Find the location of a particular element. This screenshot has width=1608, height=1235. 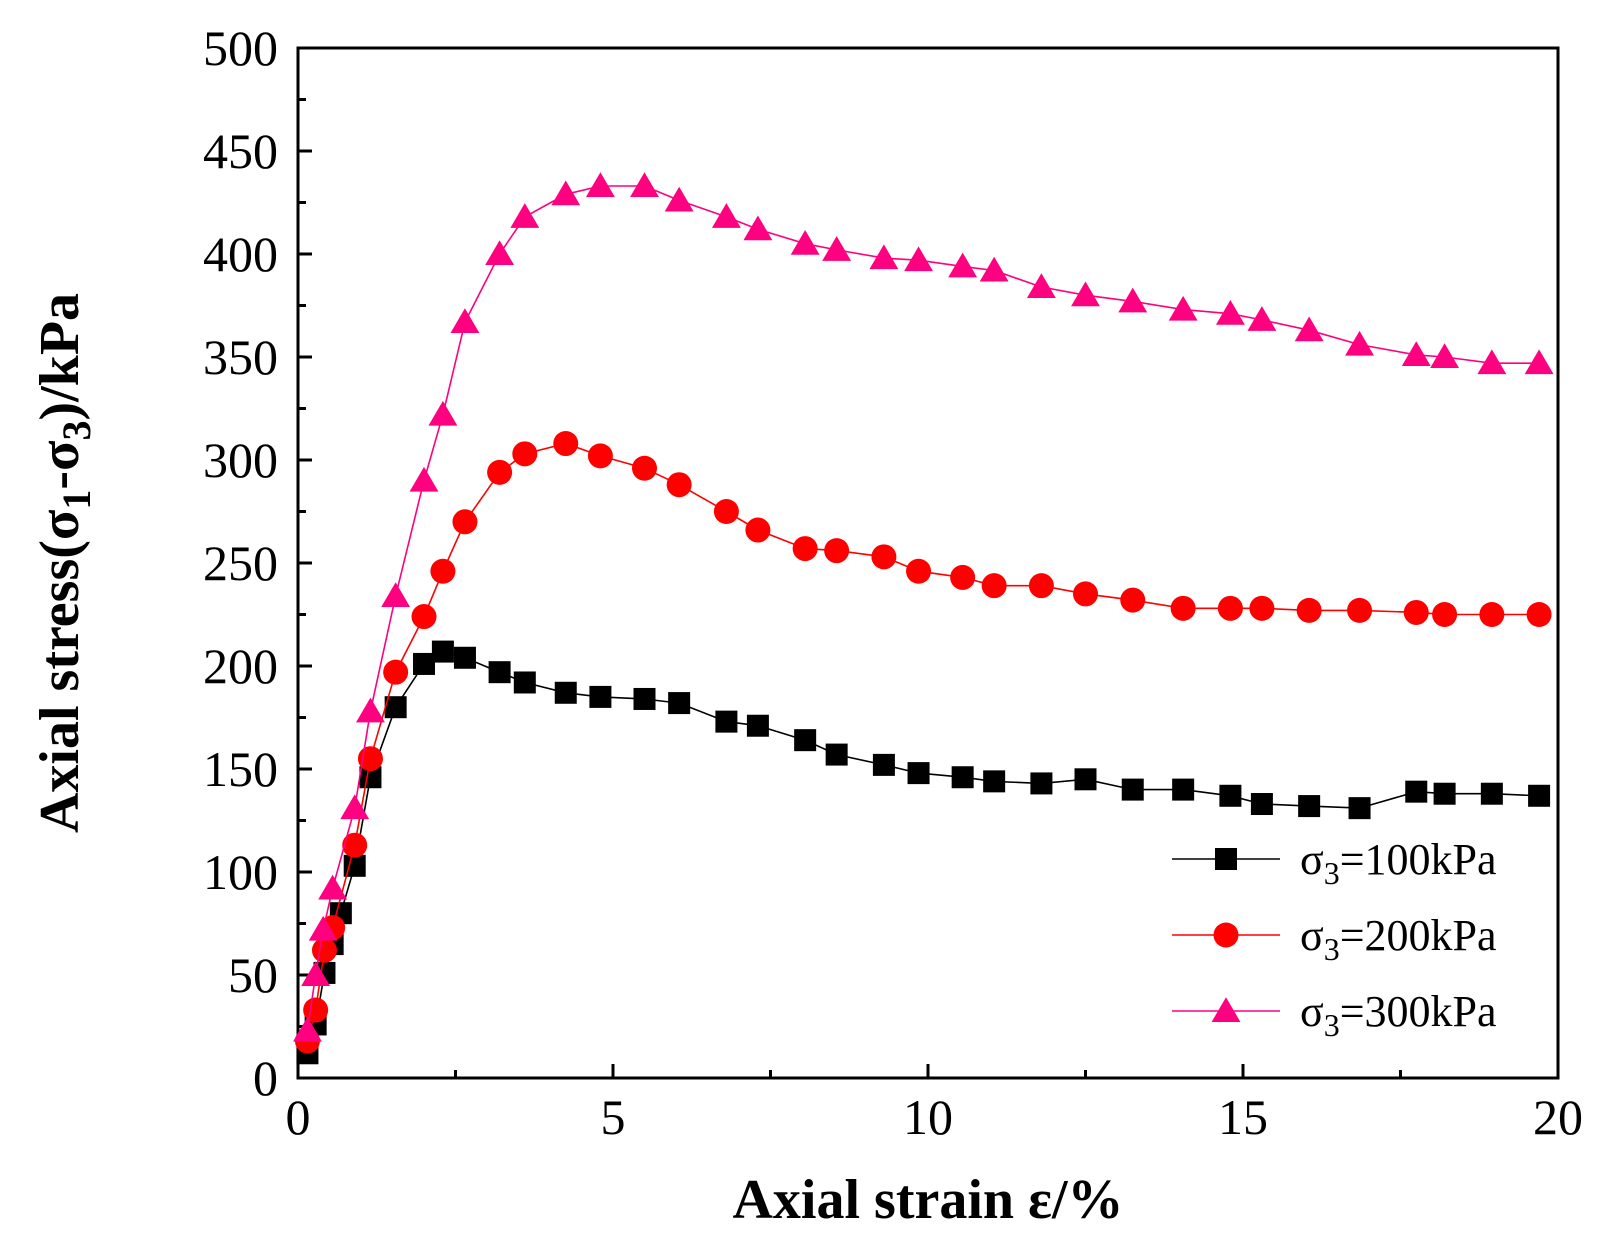

legend-item: σ3=100kPa is located at coordinates (1334, 863).